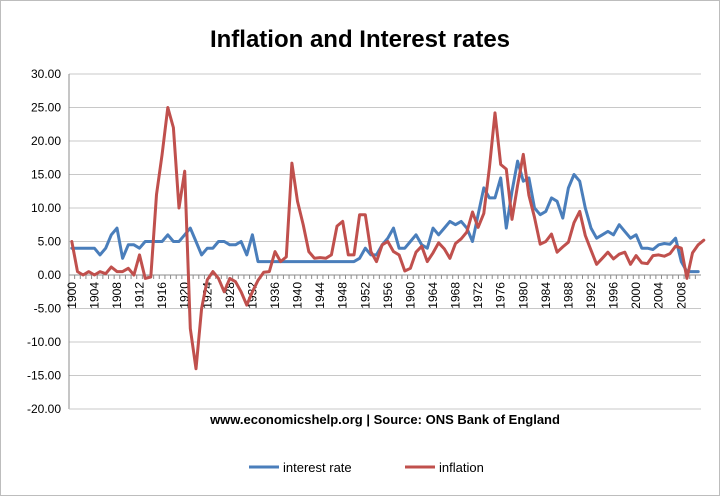 The height and width of the screenshot is (496, 720). Describe the element at coordinates (72, 295) in the screenshot. I see `x-tick-label: 1900` at that location.